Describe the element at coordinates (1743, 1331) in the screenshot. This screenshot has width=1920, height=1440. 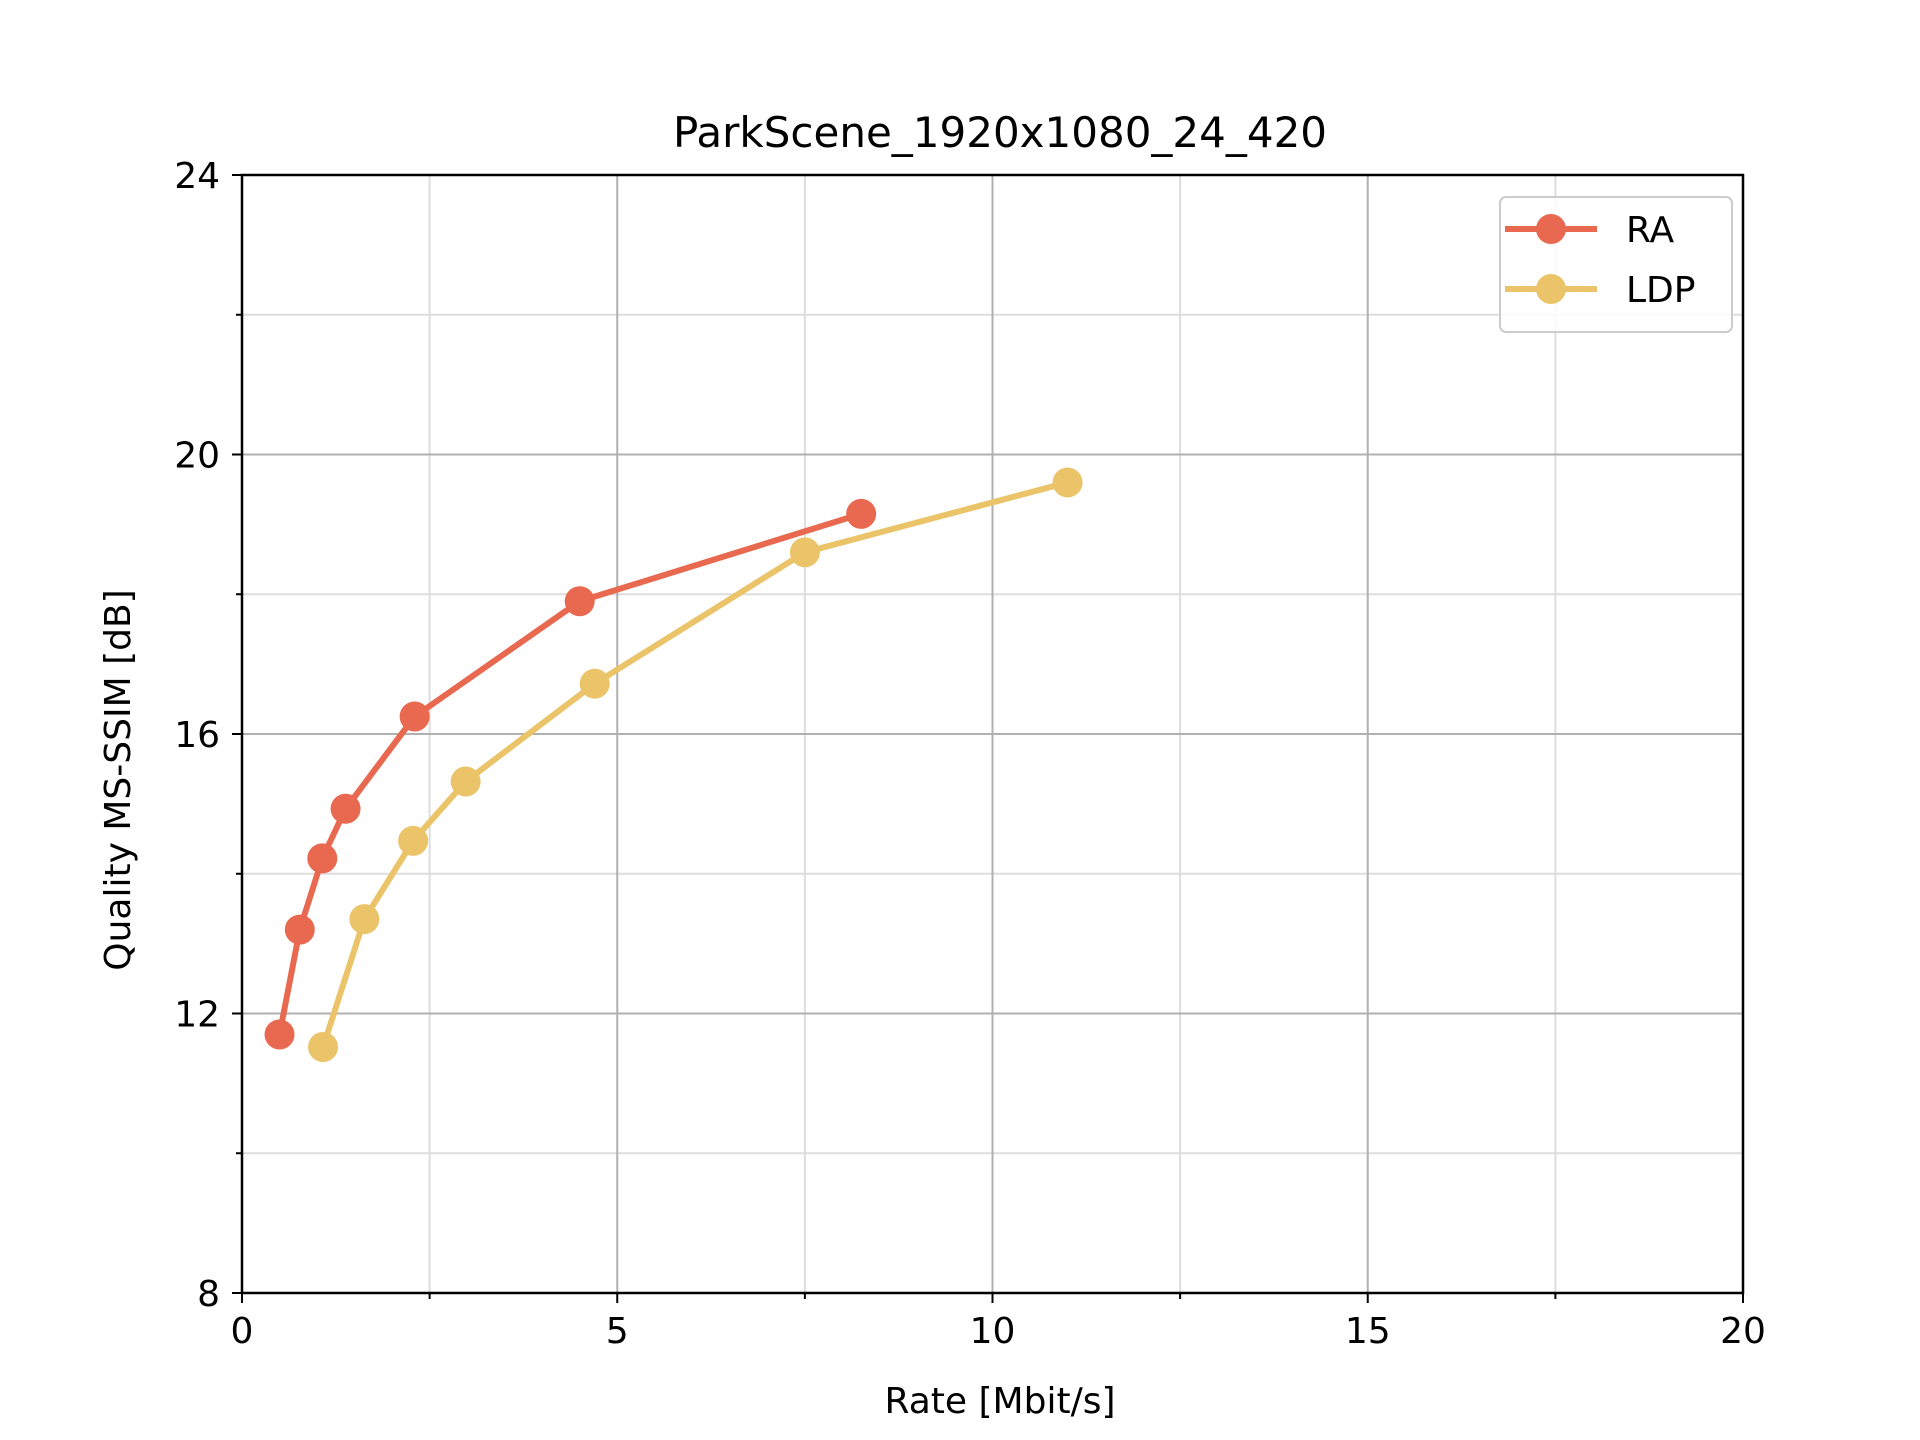
I see `x-tick-label: 20` at that location.